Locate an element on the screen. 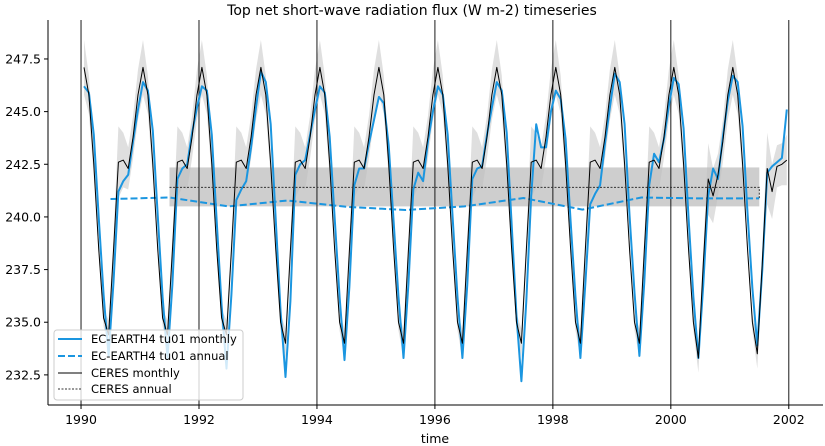  y-tick-label: 245.0 is located at coordinates (23, 111).